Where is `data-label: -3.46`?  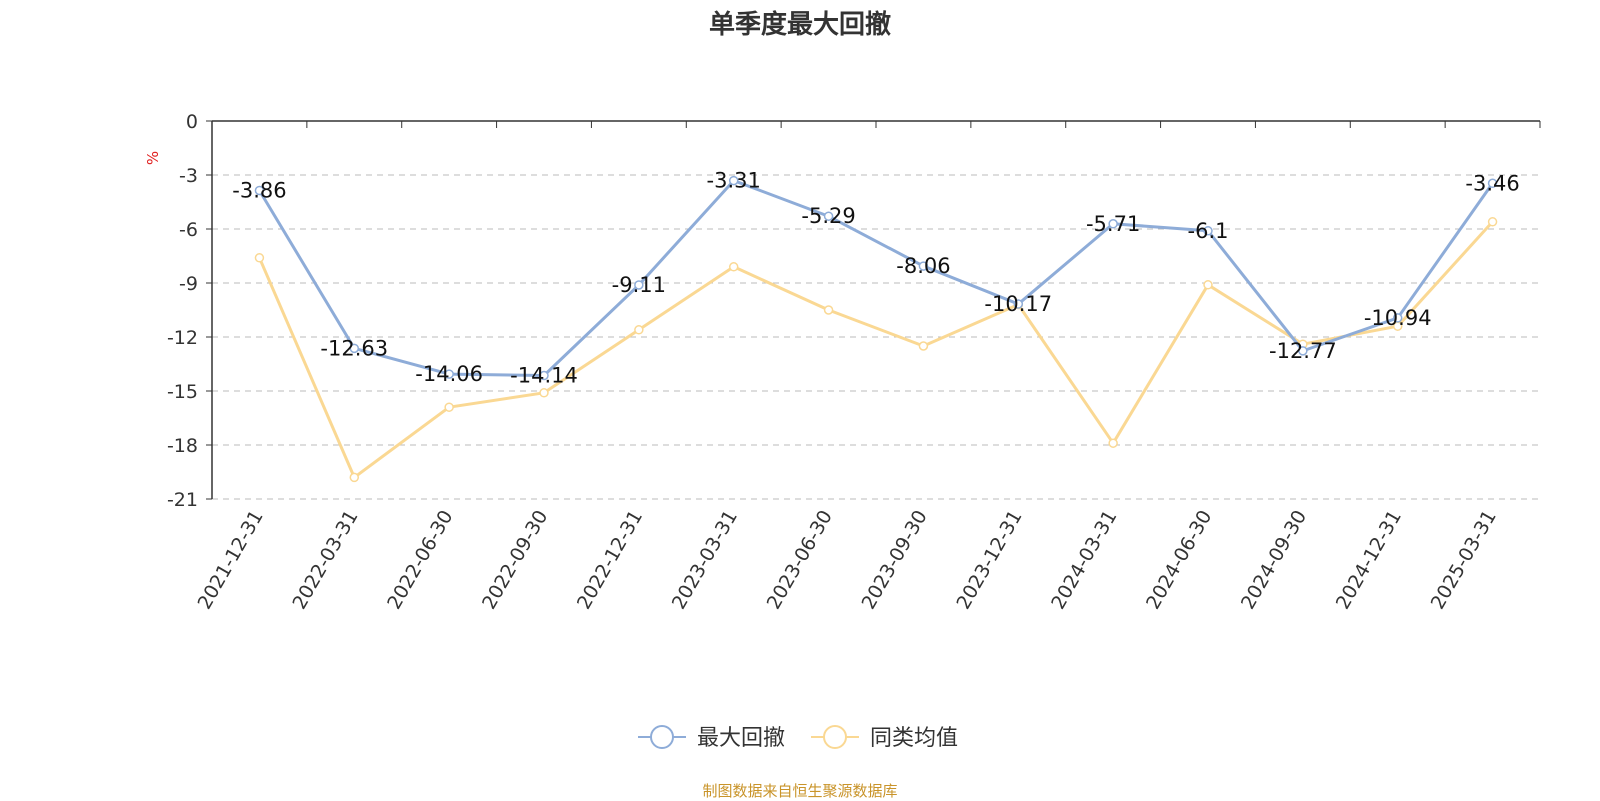 data-label: -3.46 is located at coordinates (1492, 183).